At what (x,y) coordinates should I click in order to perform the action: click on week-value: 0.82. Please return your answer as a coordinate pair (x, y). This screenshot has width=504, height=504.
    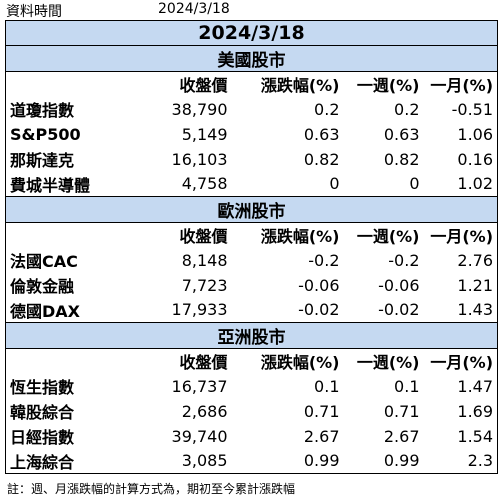
    Looking at the image, I should click on (401, 159).